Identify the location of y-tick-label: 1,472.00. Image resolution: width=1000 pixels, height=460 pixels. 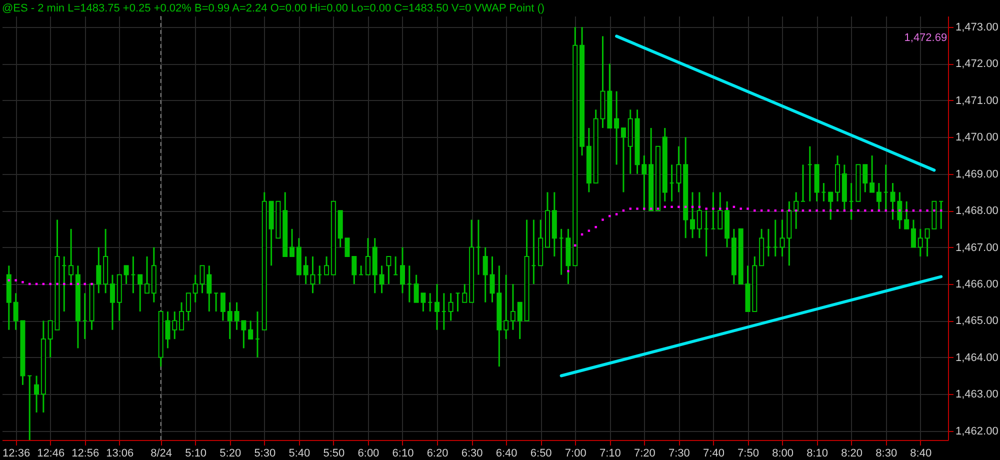
(977, 64).